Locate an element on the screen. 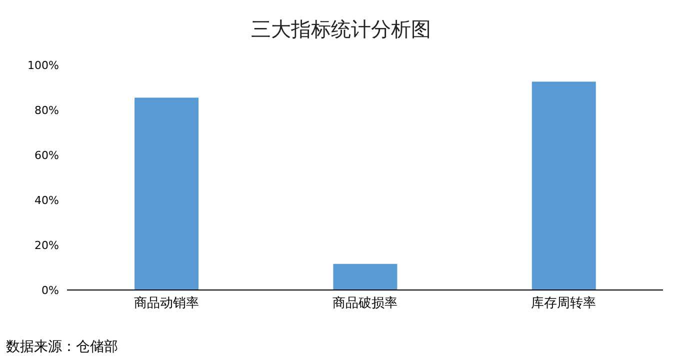  source-note: 数据来源：仓储部 is located at coordinates (62, 347).